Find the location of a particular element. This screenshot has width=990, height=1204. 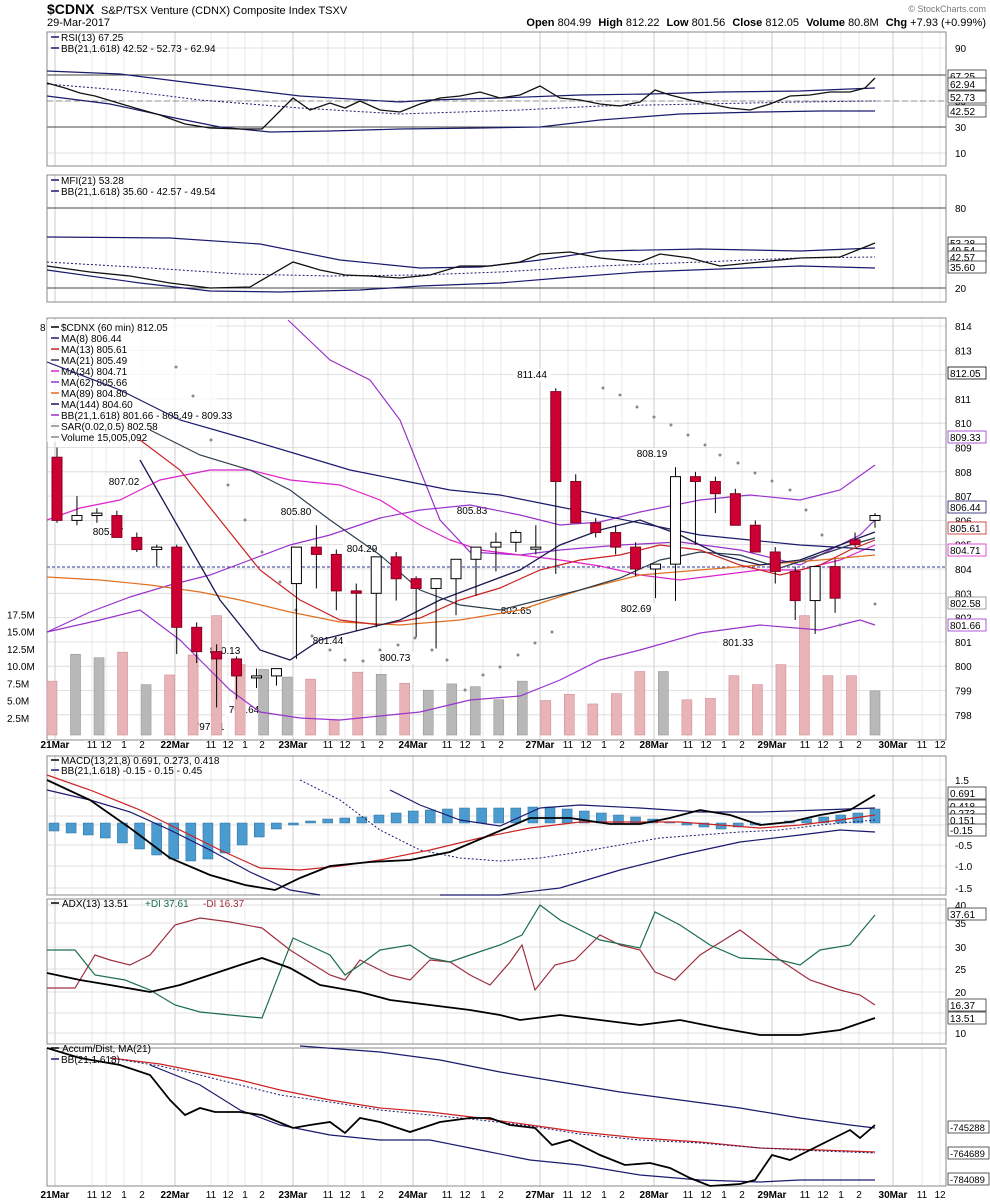

price-top-clip: 8 is located at coordinates (43, 328).